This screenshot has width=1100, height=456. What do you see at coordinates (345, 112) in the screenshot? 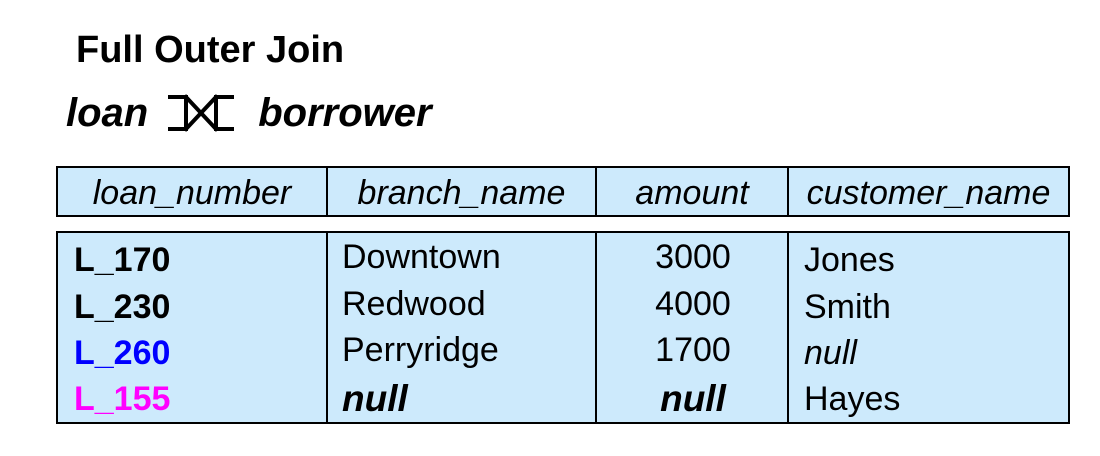
I see `right-relation: borrower` at bounding box center [345, 112].